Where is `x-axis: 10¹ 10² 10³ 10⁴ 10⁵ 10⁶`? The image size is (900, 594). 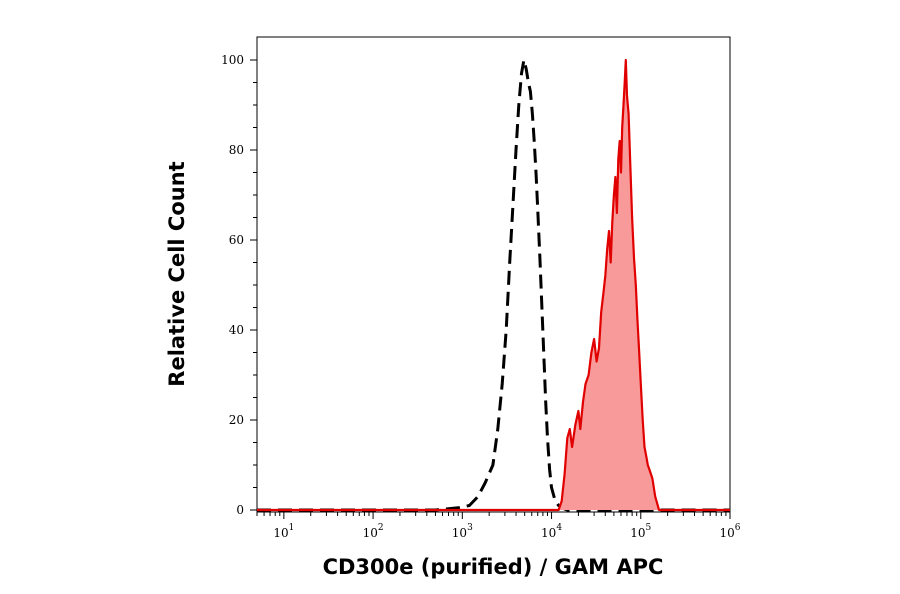
x-axis: 10¹ 10² 10³ 10⁴ 10⁵ 10⁶ is located at coordinates (498, 526).